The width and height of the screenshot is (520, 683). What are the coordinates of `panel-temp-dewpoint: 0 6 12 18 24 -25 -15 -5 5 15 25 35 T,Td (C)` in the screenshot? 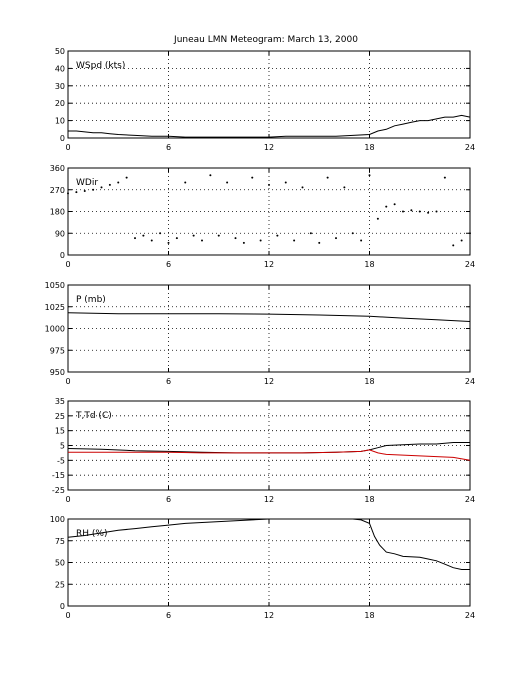 It's located at (263, 450).